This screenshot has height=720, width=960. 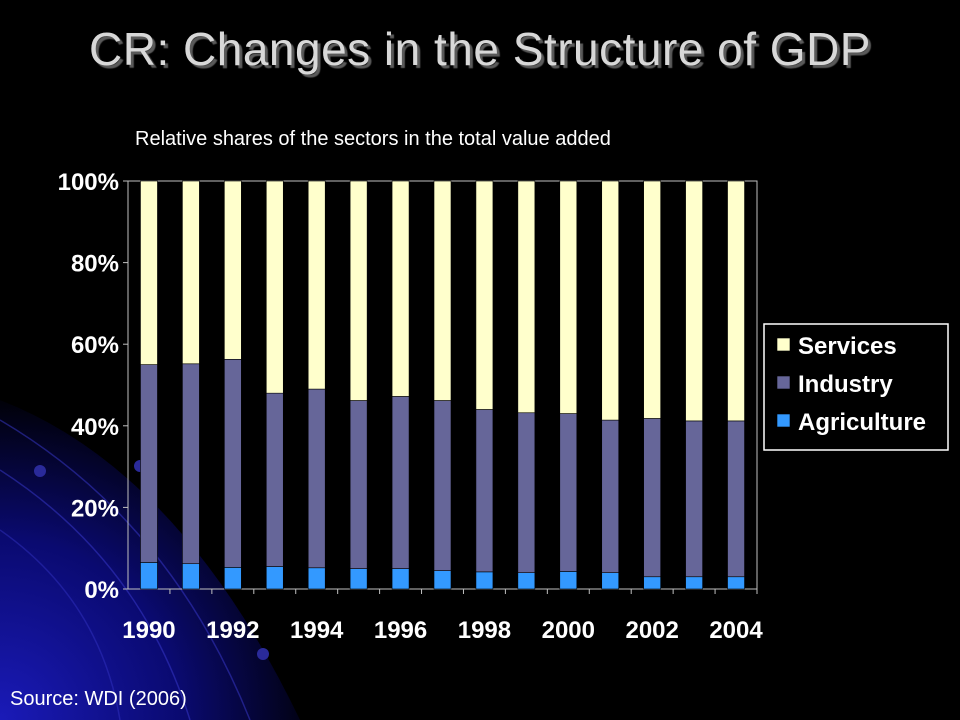 I want to click on bar-agriculture-2001, so click(x=610, y=581).